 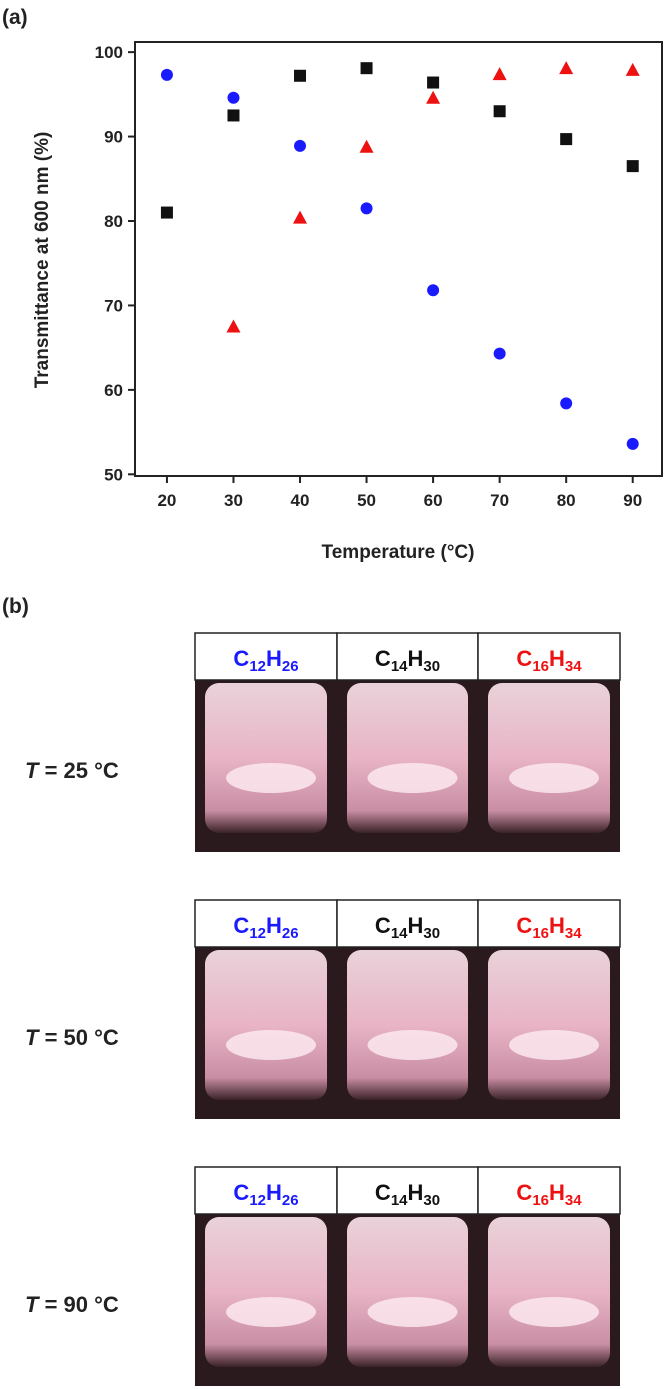 I want to click on y-tick-label: 100, so click(x=109, y=52).